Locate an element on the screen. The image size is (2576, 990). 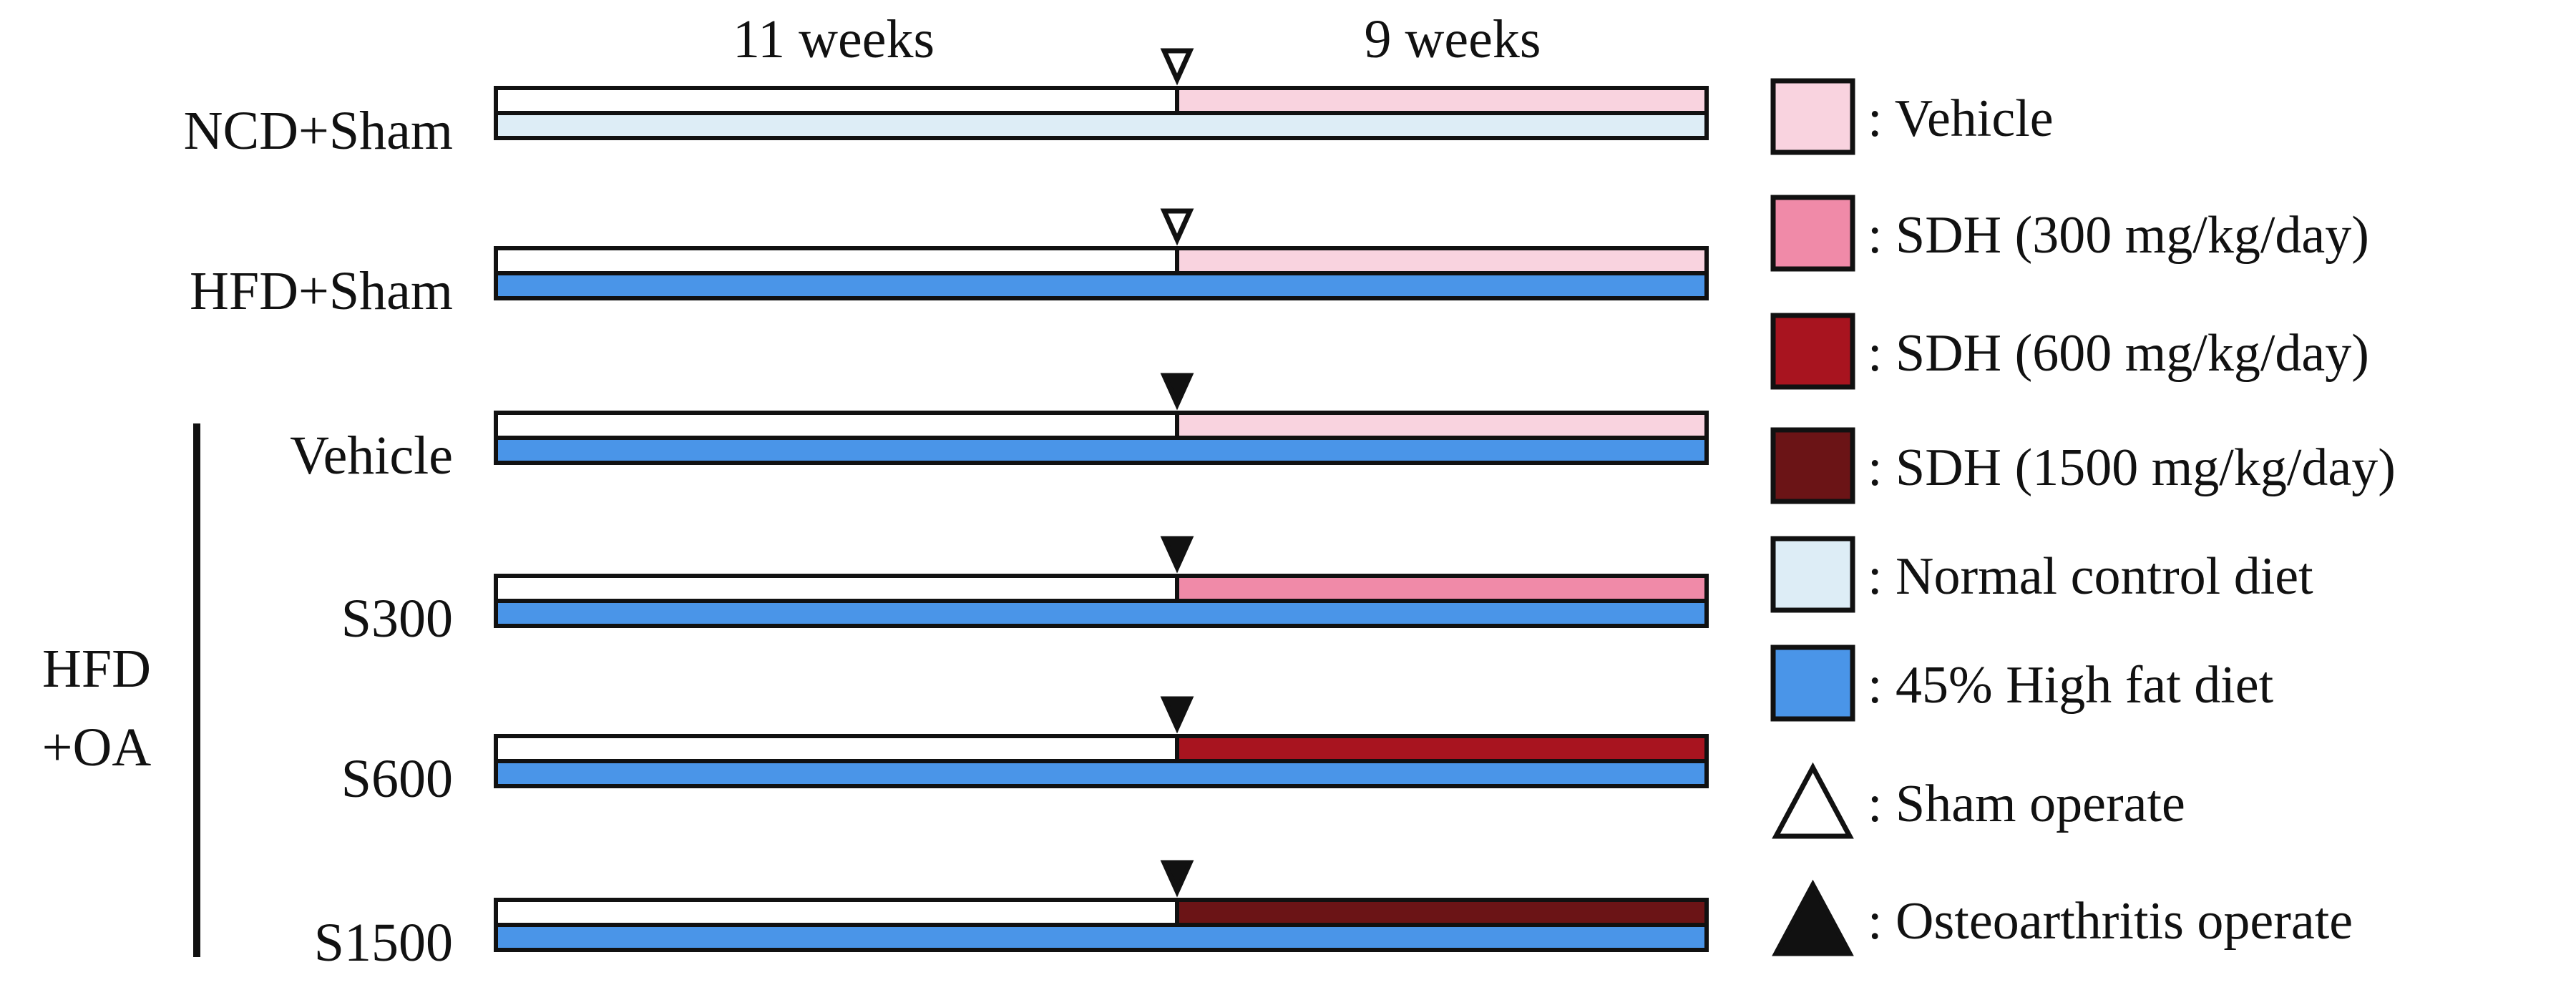
legend-label: : Osteoarthritis operate is located at coordinates (2110, 921).